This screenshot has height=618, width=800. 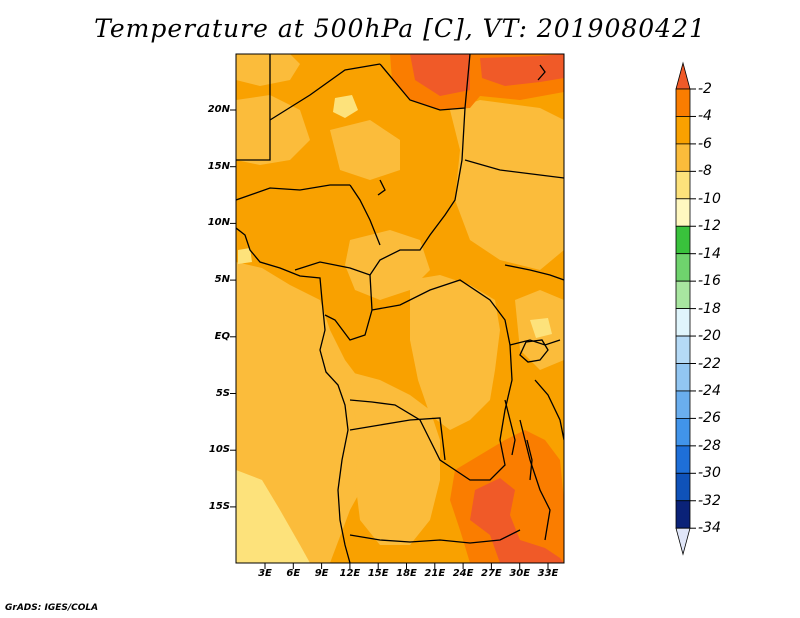 I want to click on colorbar-label: -24, so click(x=709, y=390).